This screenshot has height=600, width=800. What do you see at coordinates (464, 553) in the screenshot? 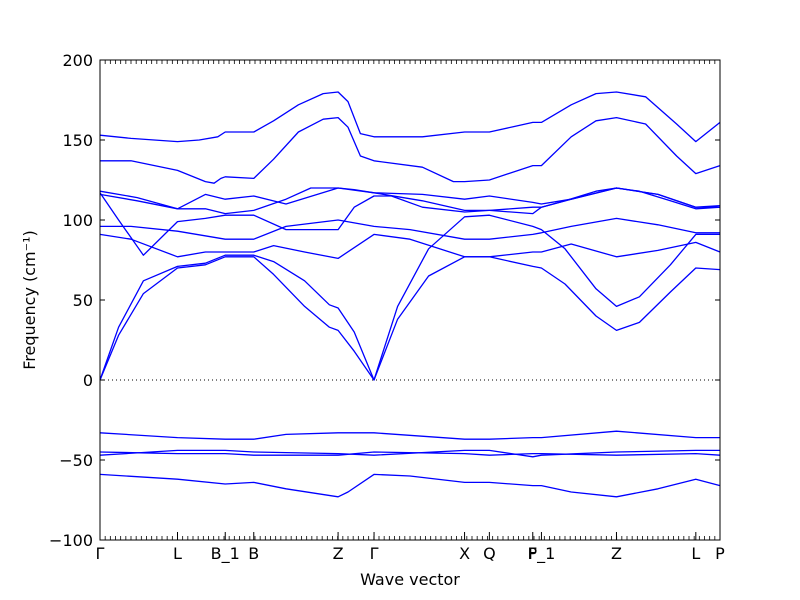
I see `x-tick-label: X` at bounding box center [464, 553].